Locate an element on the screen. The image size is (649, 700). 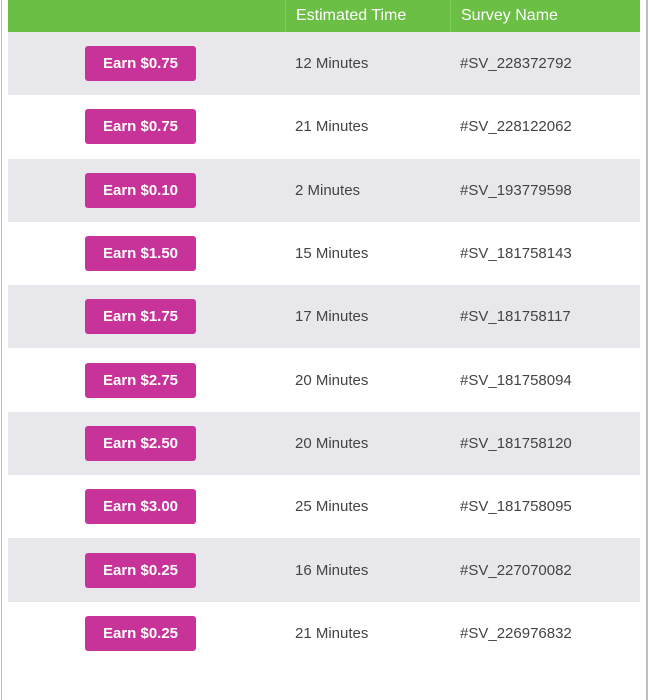
action-cell: Earn $2.50 is located at coordinates (146, 443).